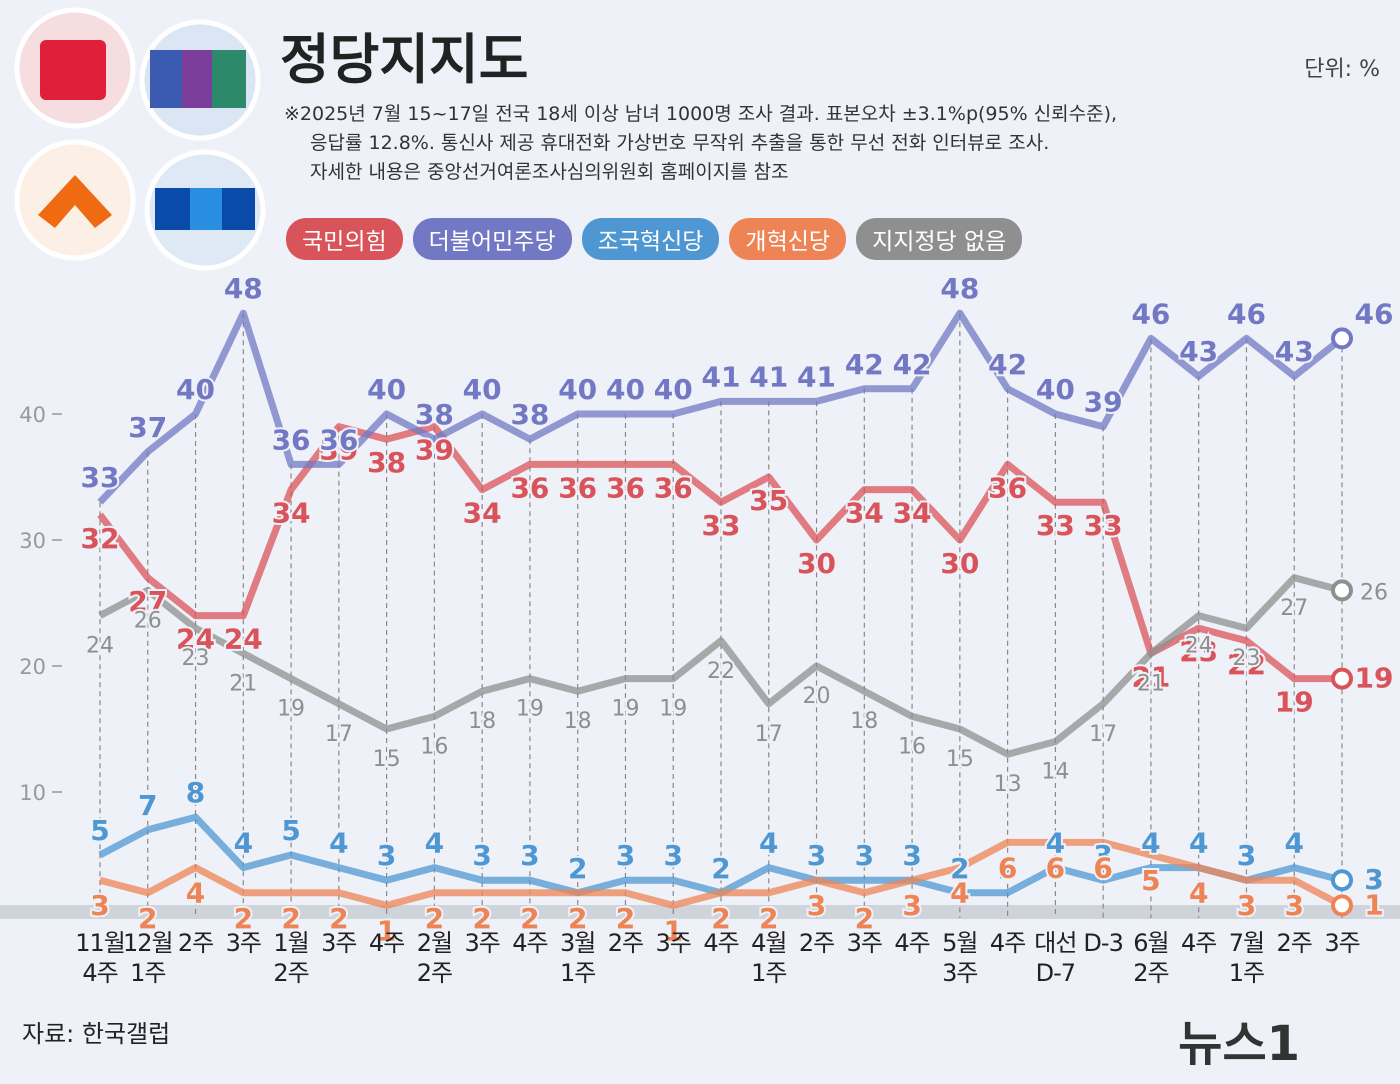 Image resolution: width=1400 pixels, height=1084 pixels. What do you see at coordinates (291, 513) in the screenshot?
I see `value-label: 34` at bounding box center [291, 513].